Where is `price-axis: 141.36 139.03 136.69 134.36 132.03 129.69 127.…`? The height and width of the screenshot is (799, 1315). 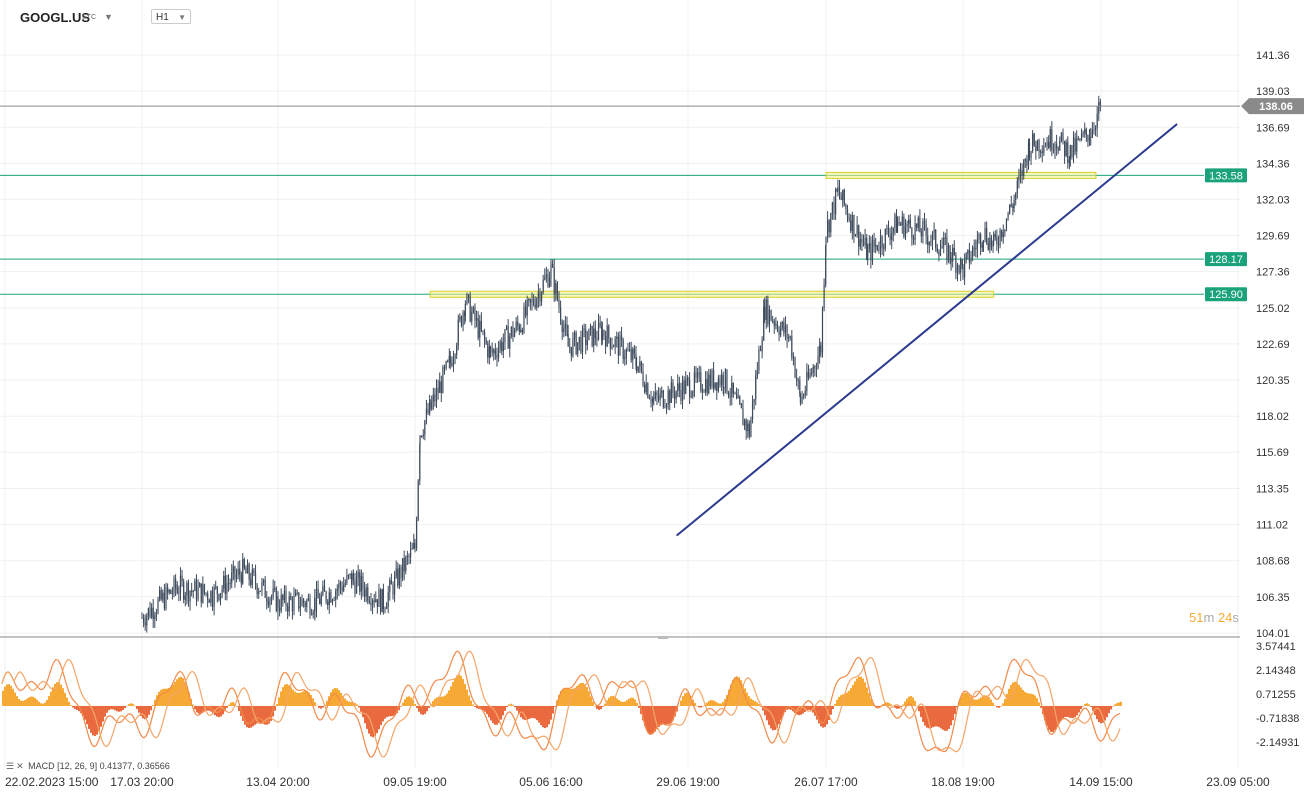 price-axis: 141.36 139.03 136.69 134.36 132.03 129.69 127.… is located at coordinates (1273, 345).